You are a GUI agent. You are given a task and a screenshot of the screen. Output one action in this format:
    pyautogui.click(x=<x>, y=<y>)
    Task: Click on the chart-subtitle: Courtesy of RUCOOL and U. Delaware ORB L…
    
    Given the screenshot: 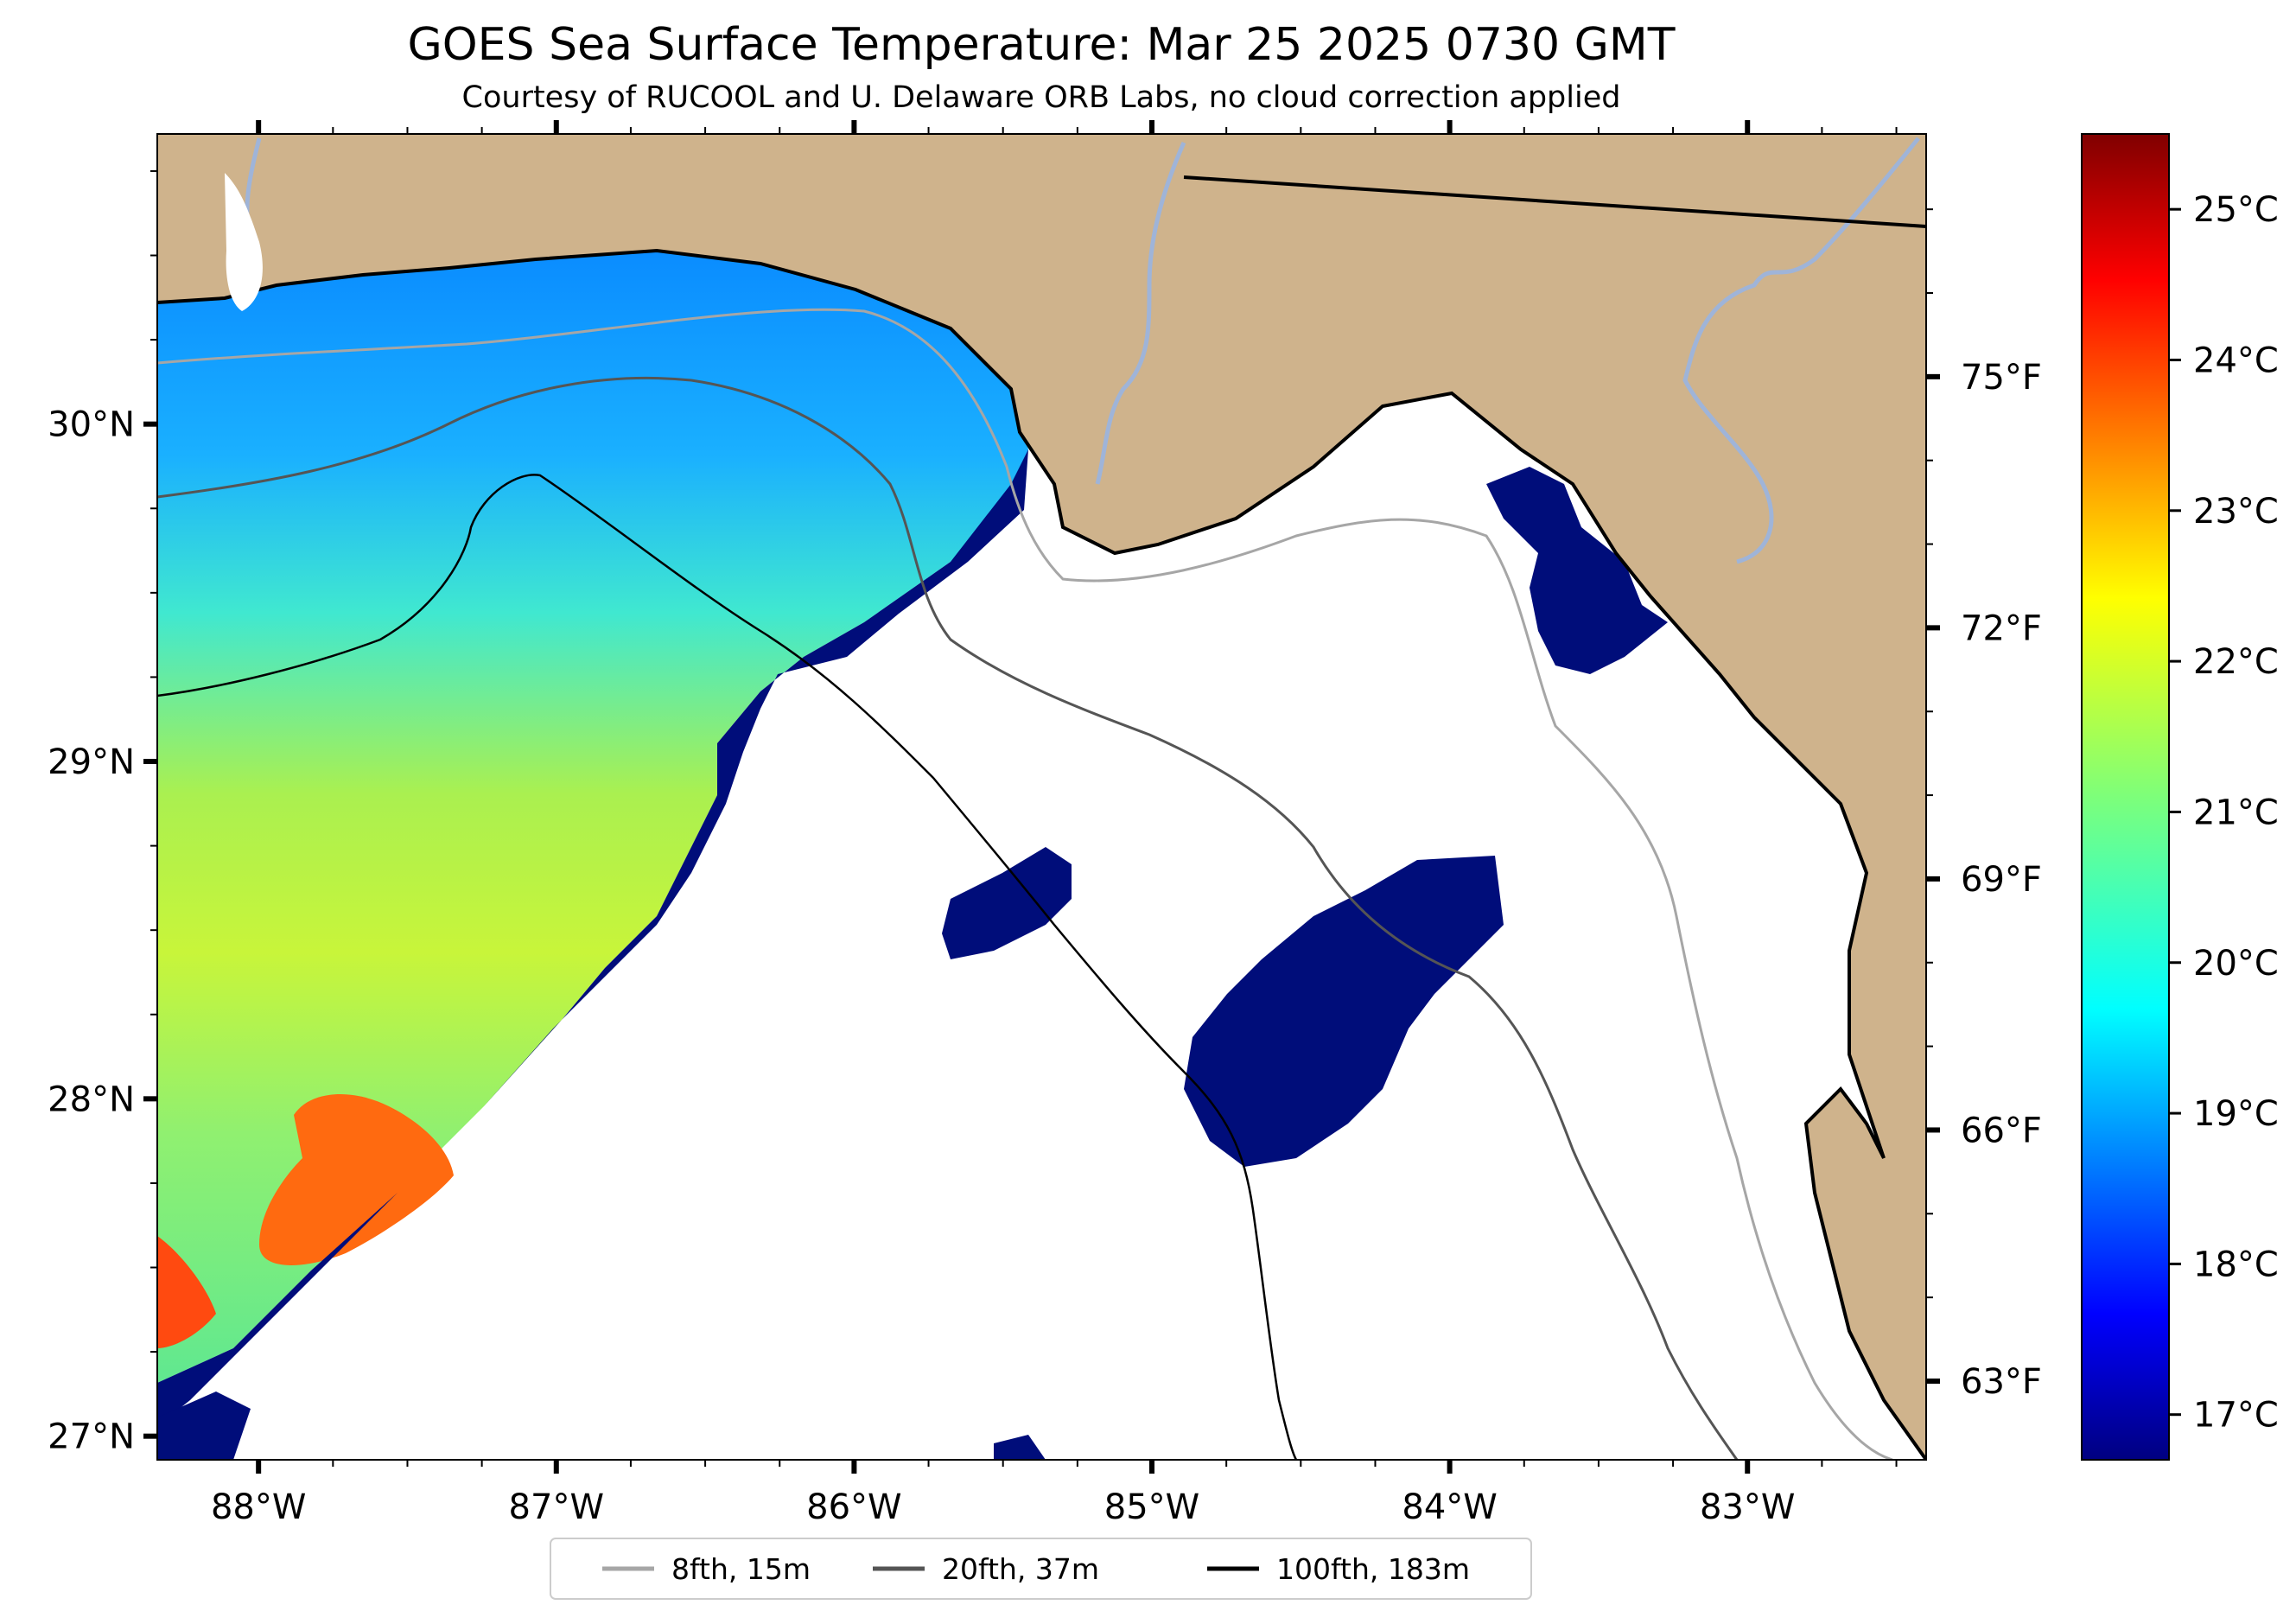 What is the action you would take?
    pyautogui.click(x=1041, y=97)
    